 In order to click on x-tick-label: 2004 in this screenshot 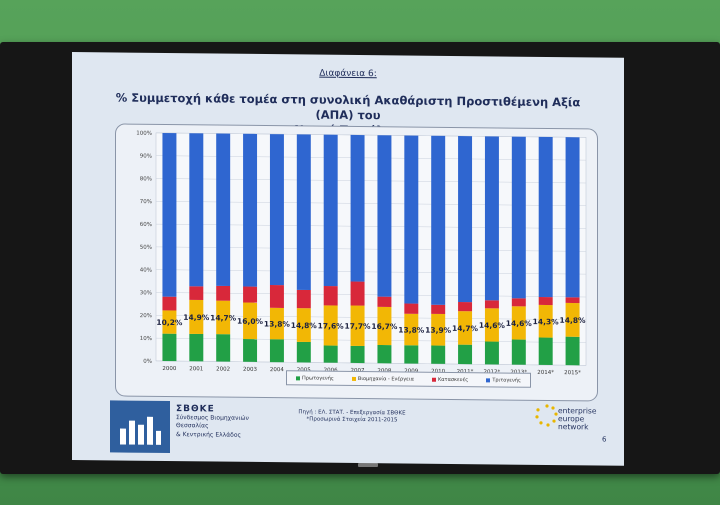, I will do `click(277, 370)`.